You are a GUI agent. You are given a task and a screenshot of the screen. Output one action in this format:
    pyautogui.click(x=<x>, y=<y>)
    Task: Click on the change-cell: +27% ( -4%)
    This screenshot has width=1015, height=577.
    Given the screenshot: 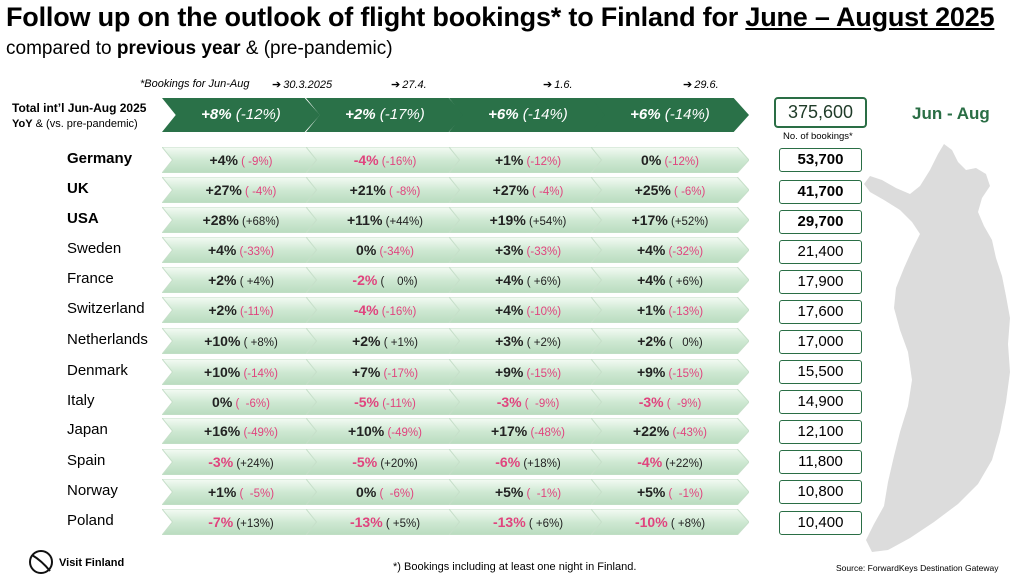 What is the action you would take?
    pyautogui.click(x=528, y=190)
    